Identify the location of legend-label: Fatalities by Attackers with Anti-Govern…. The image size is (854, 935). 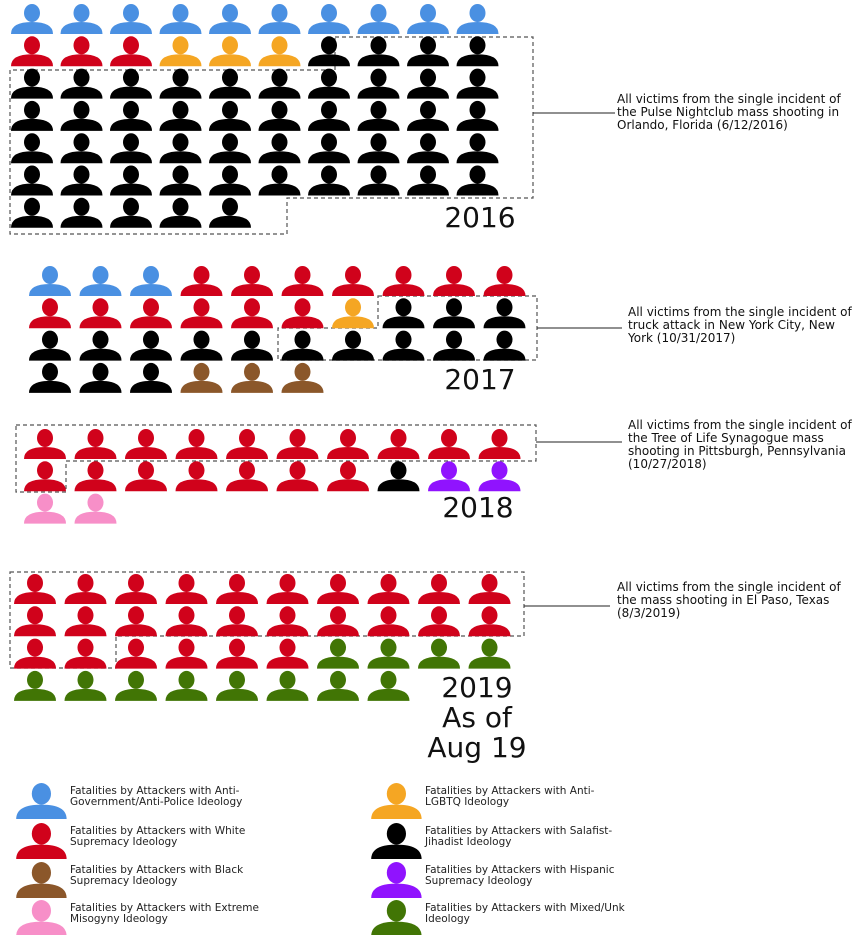
(156, 796).